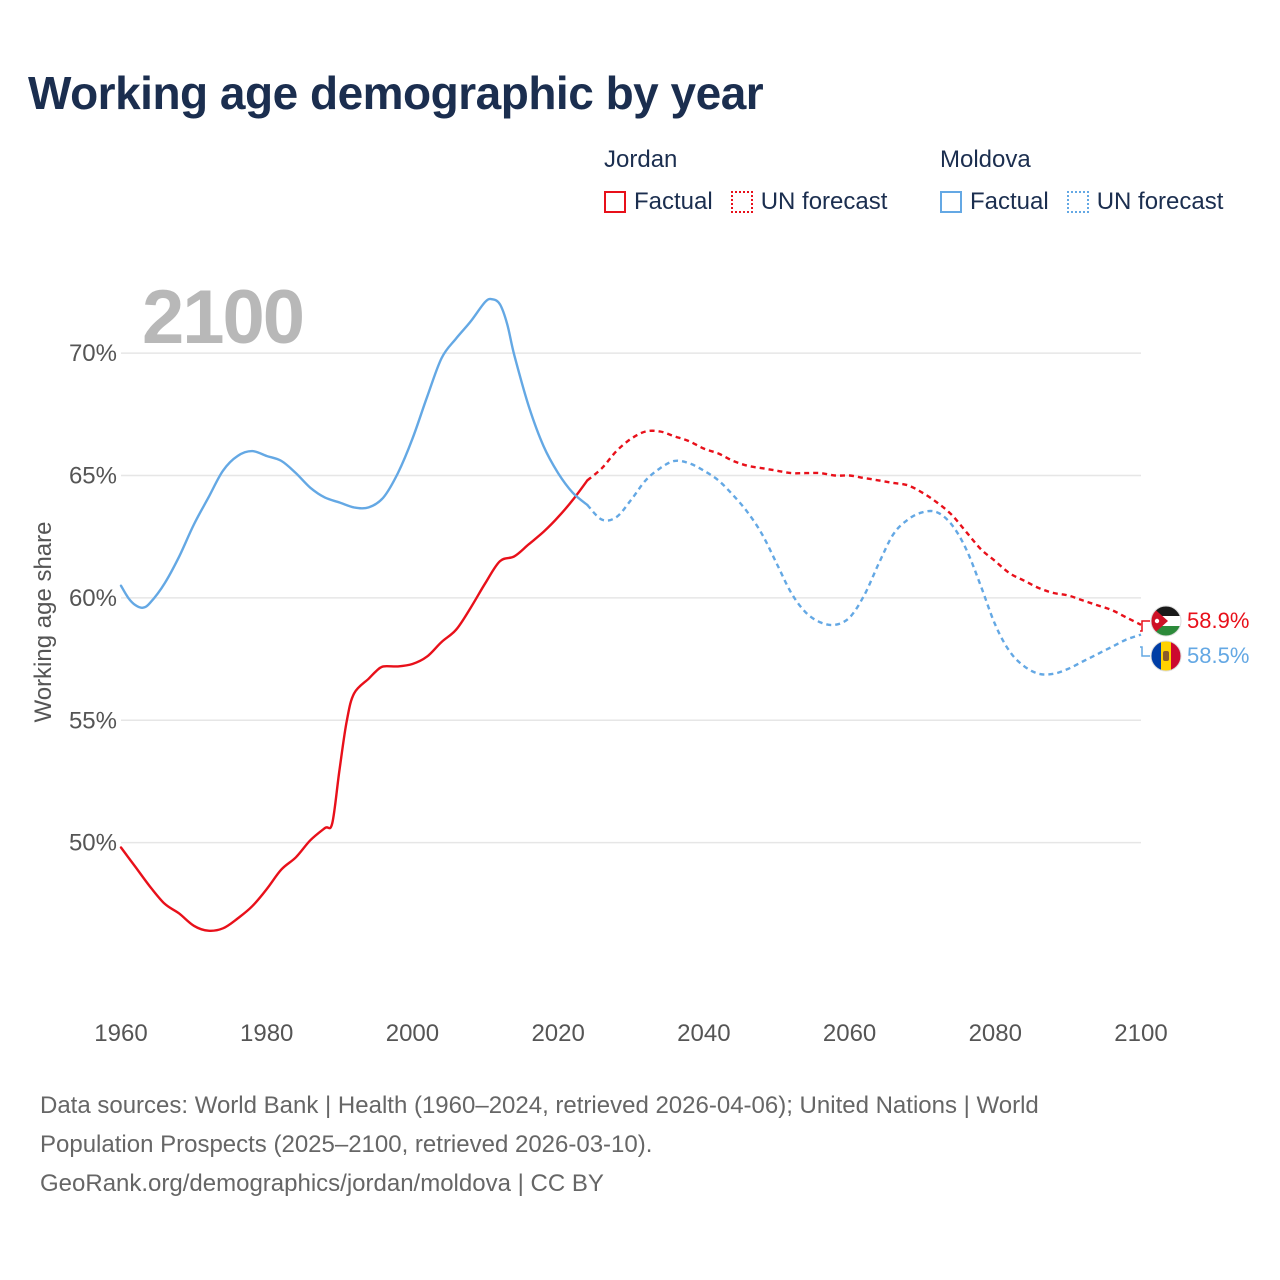  Describe the element at coordinates (354, 453) in the screenshot. I see `moldova-factual-line` at that location.